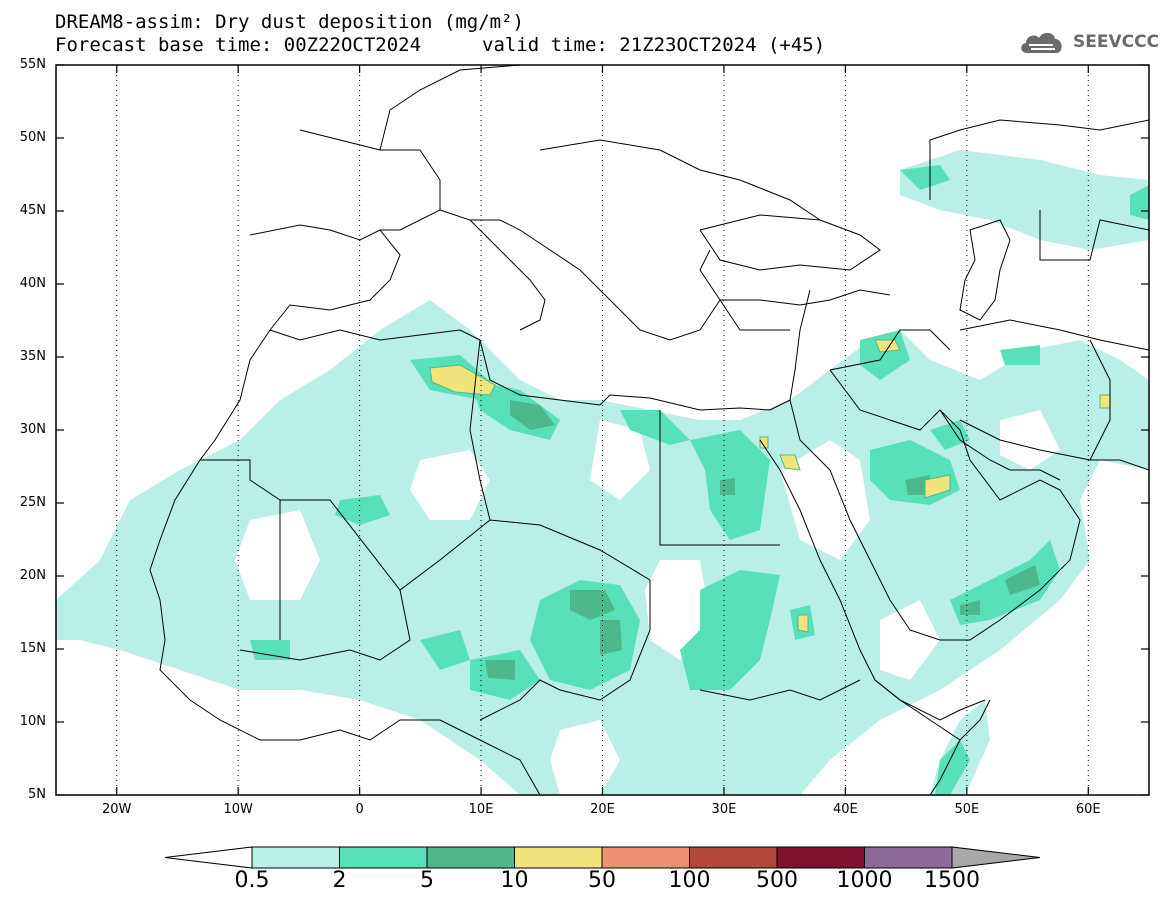  Describe the element at coordinates (238, 45) in the screenshot. I see `forecast-base-time: Forecast base time: 00Z22OCT2024` at that location.